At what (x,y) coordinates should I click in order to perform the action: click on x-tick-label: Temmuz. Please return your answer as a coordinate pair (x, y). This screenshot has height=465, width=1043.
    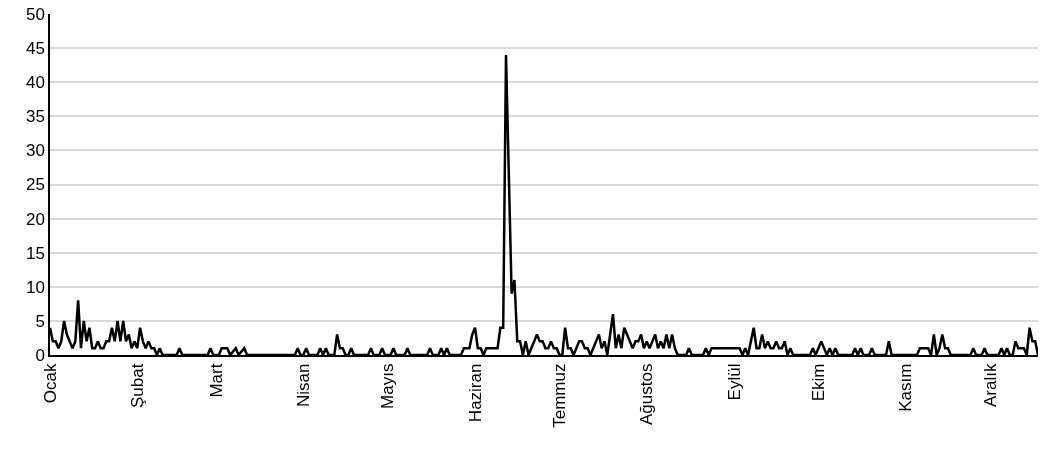
    Looking at the image, I should click on (560, 395).